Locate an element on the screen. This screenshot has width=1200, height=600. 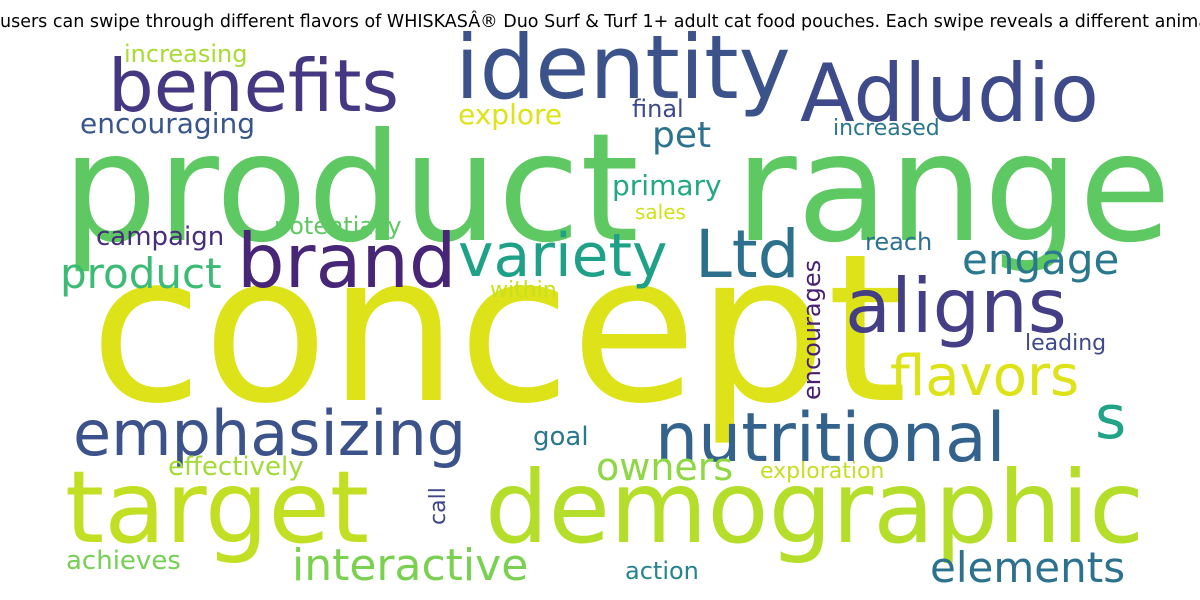
word-34-leading: leading is located at coordinates (1065, 343).